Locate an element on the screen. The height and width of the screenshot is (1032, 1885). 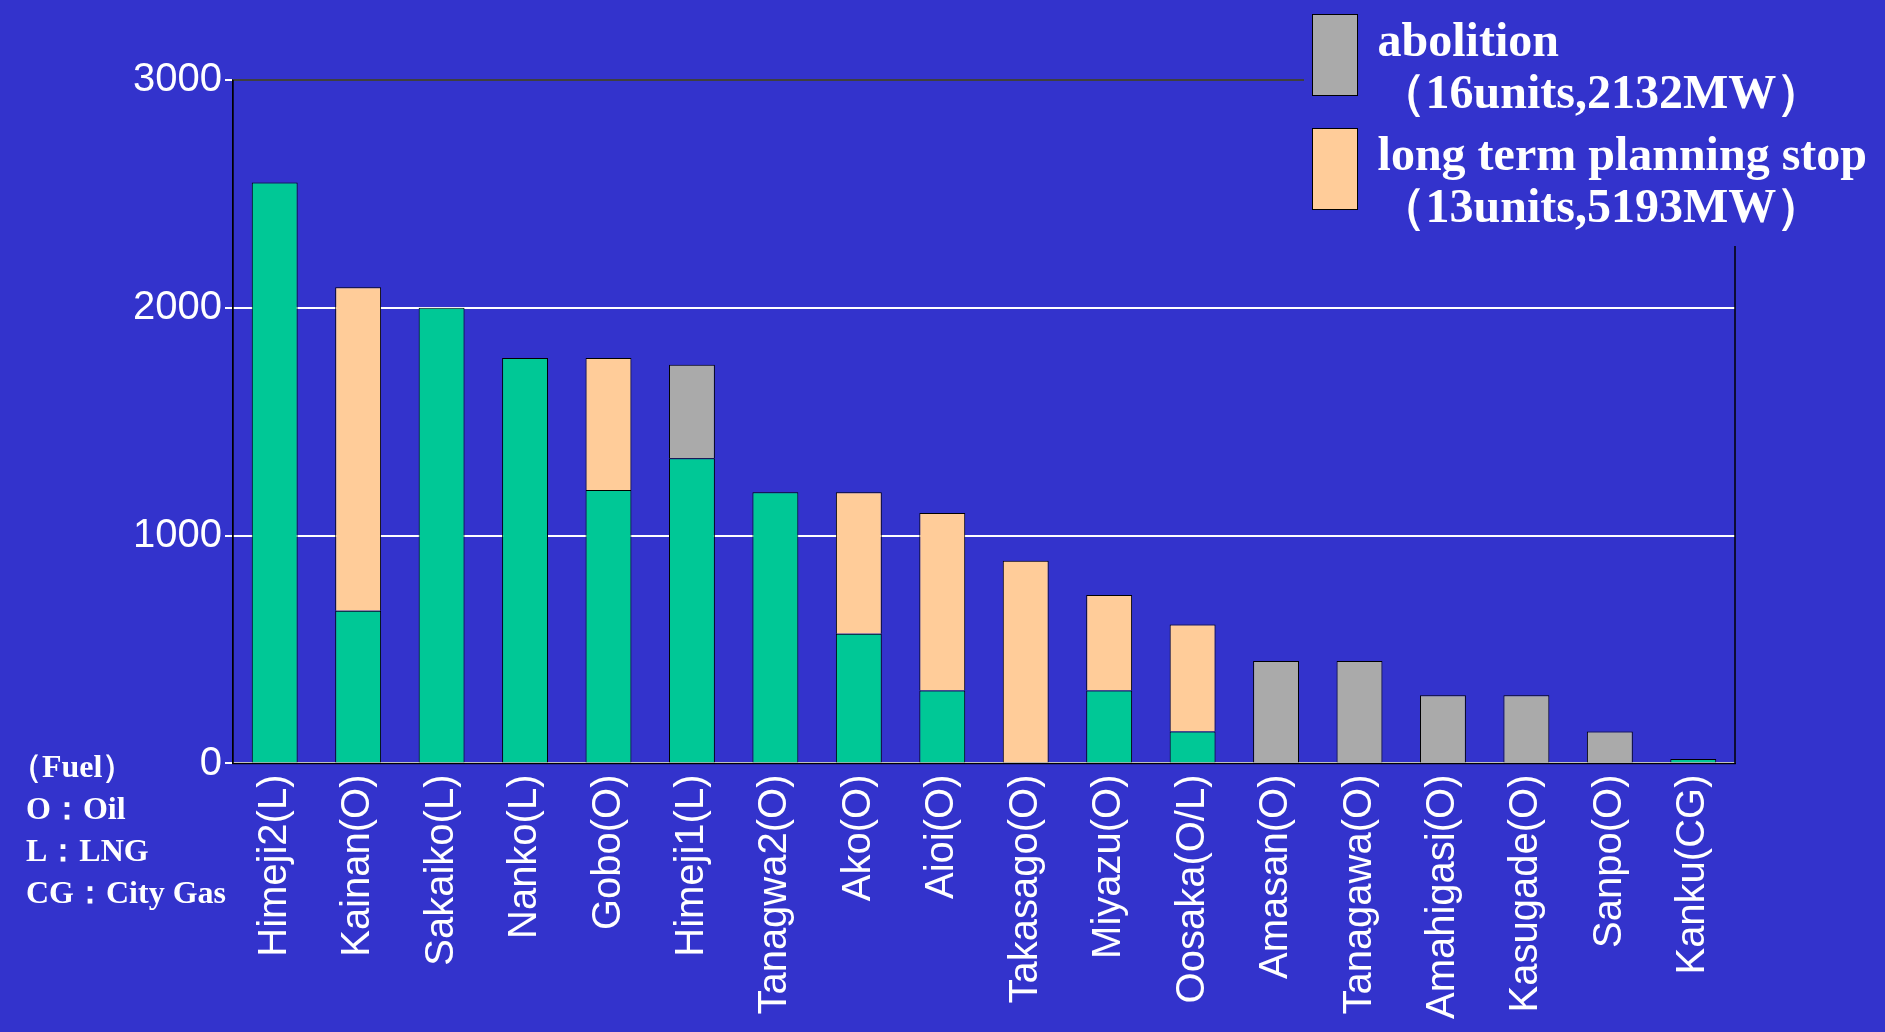
y-tick-label: 0 is located at coordinates (210, 760).